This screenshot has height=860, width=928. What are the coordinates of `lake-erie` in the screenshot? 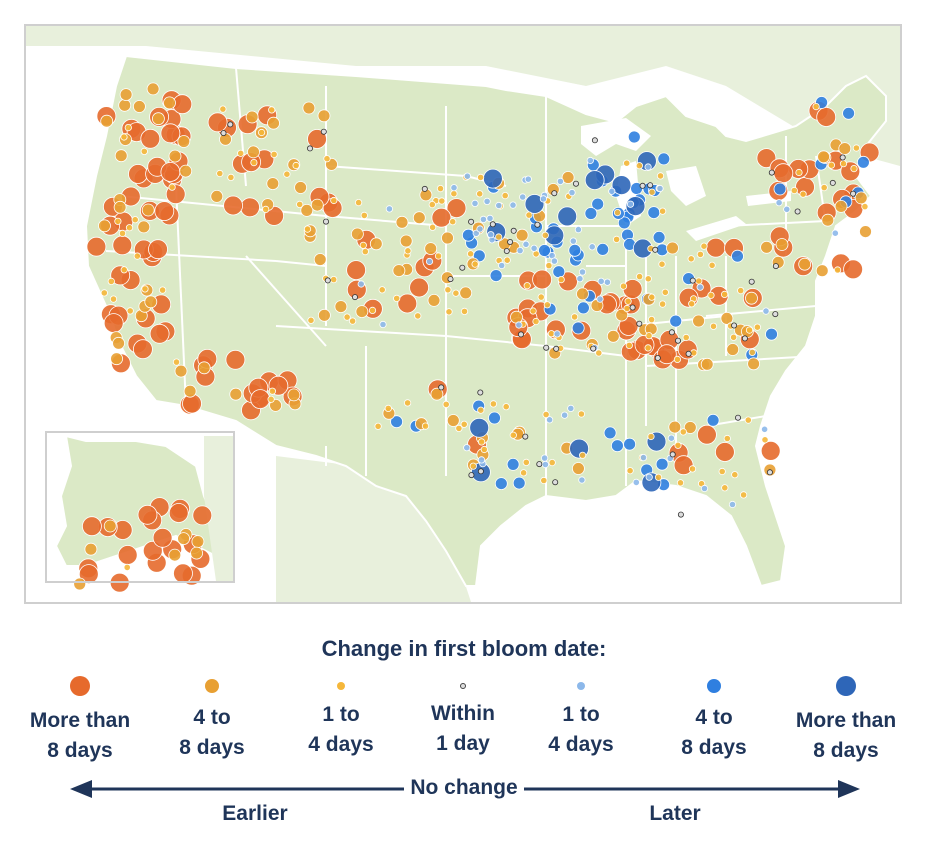 It's located at (716, 228).